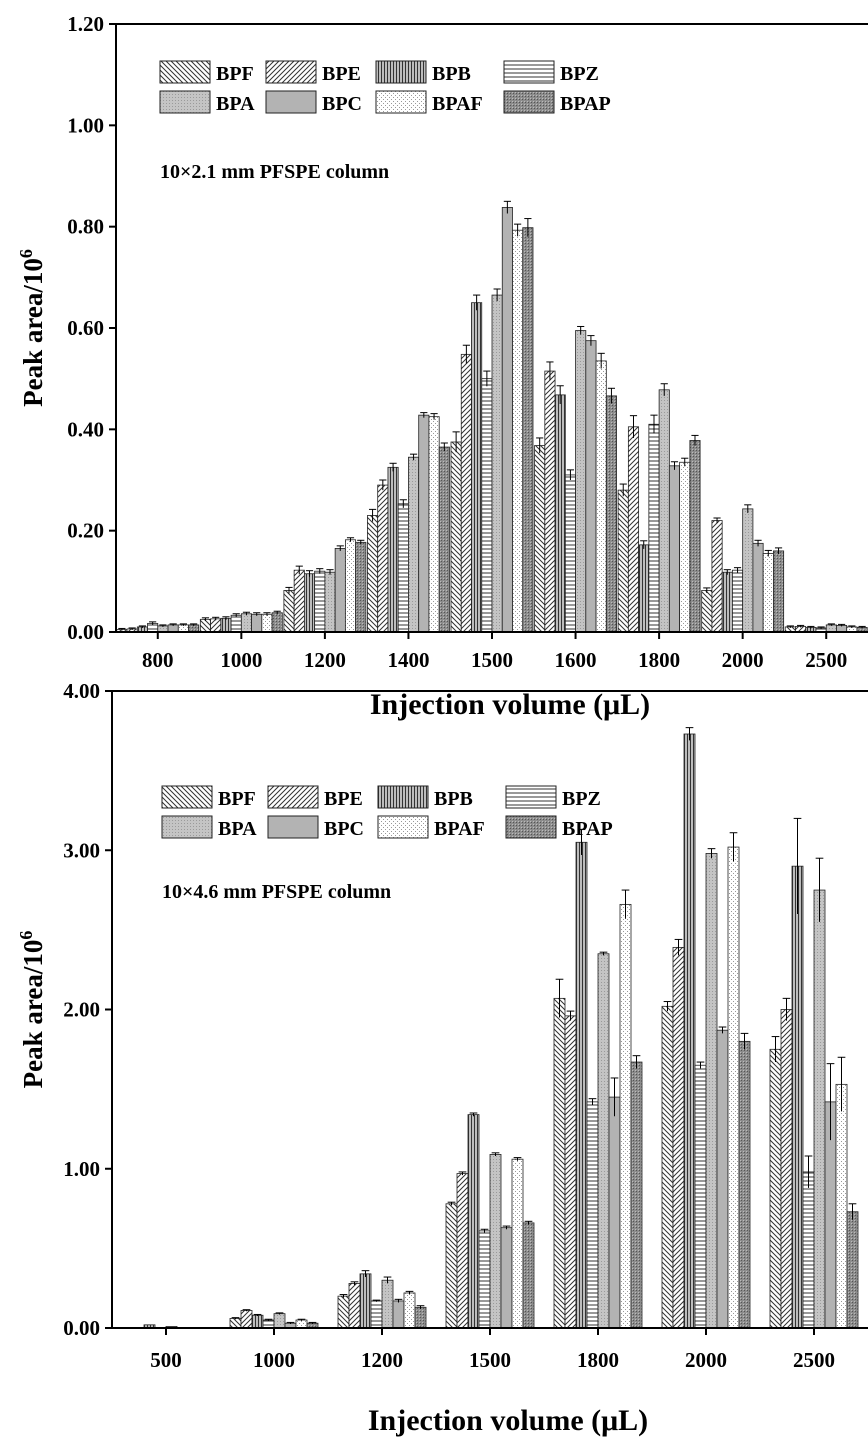 Image resolution: width=868 pixels, height=1452 pixels. What do you see at coordinates (166, 1360) in the screenshot?
I see `x-tick-label: 500` at bounding box center [166, 1360].